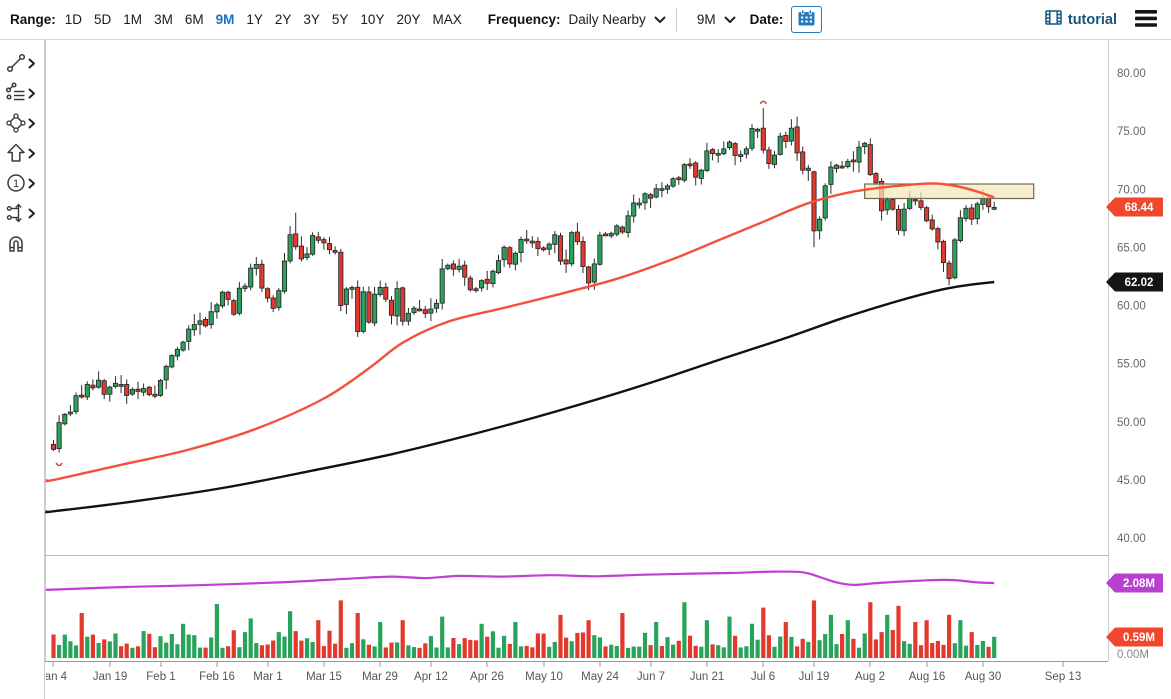 This screenshot has height=699, width=1171. I want to click on period-value: 9M, so click(706, 19).